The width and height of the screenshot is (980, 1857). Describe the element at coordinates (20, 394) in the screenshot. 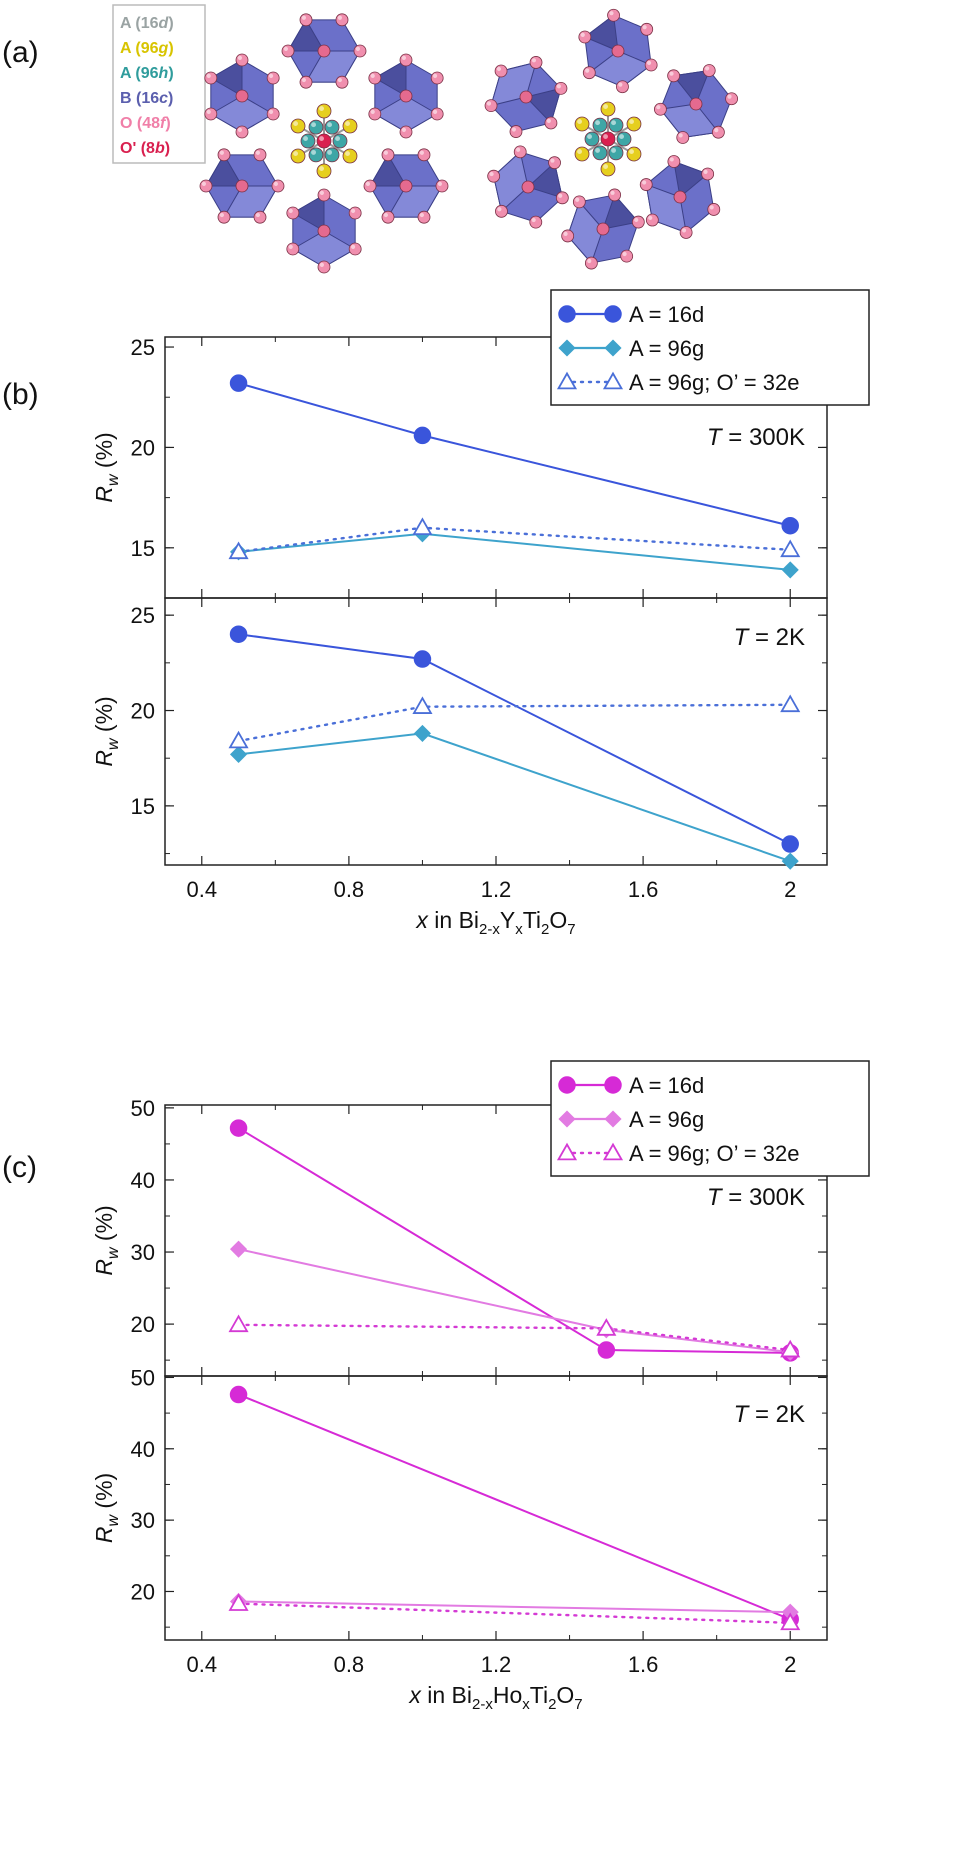

I see `panel-label-b: (b)` at that location.